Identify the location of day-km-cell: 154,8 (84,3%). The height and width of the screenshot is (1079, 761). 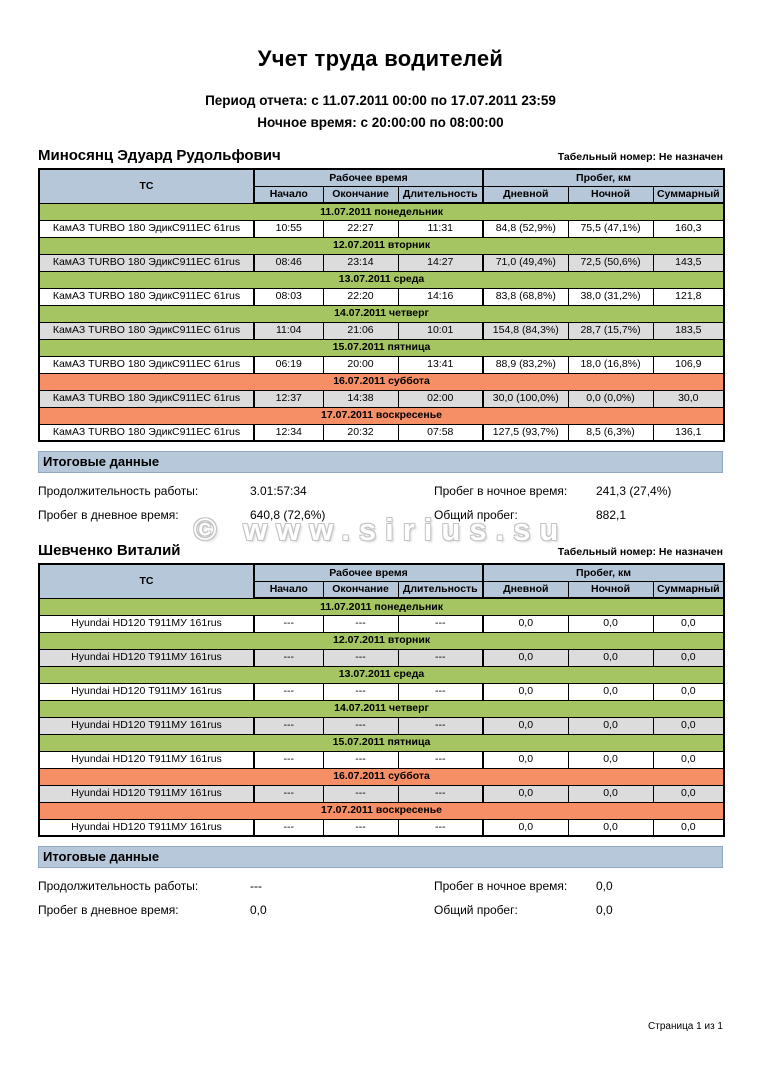
(525, 330).